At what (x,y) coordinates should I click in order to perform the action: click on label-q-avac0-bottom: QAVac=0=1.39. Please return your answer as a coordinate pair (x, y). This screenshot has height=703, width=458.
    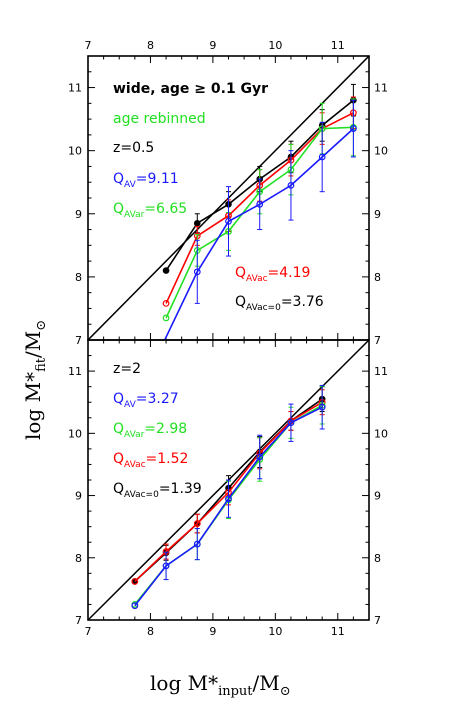
    Looking at the image, I should click on (157, 490).